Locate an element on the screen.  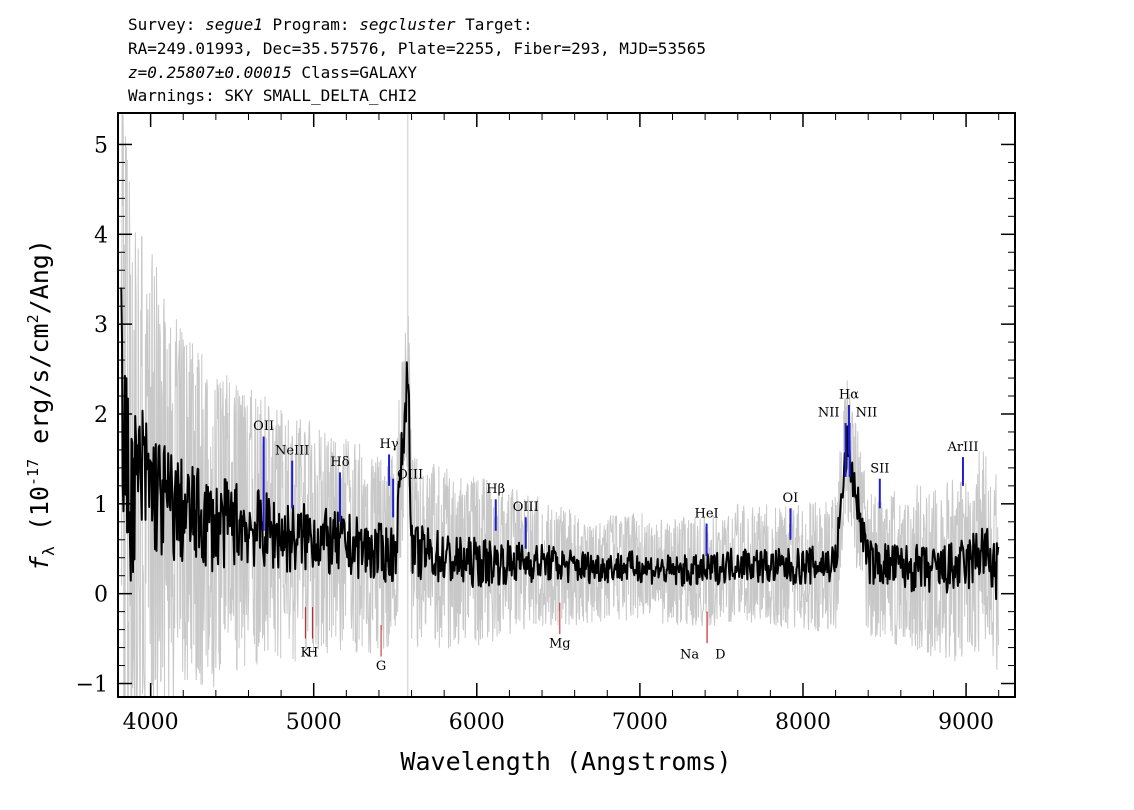
header-program-value: segcluster is located at coordinates (407, 24).